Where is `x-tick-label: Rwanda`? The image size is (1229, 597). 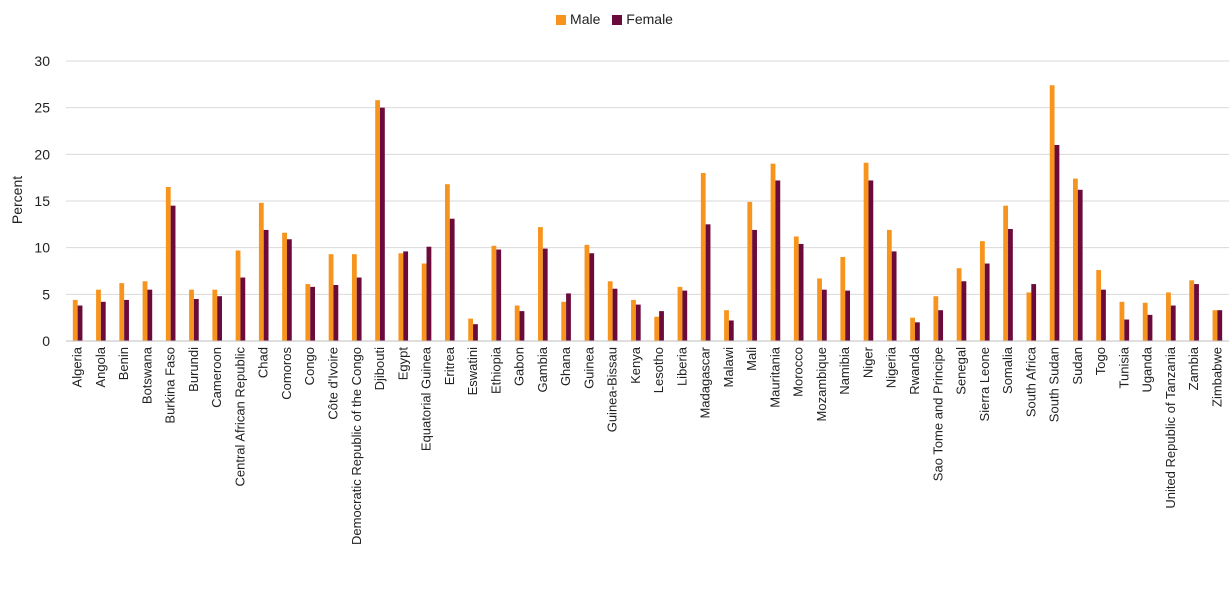 x-tick-label: Rwanda is located at coordinates (914, 370).